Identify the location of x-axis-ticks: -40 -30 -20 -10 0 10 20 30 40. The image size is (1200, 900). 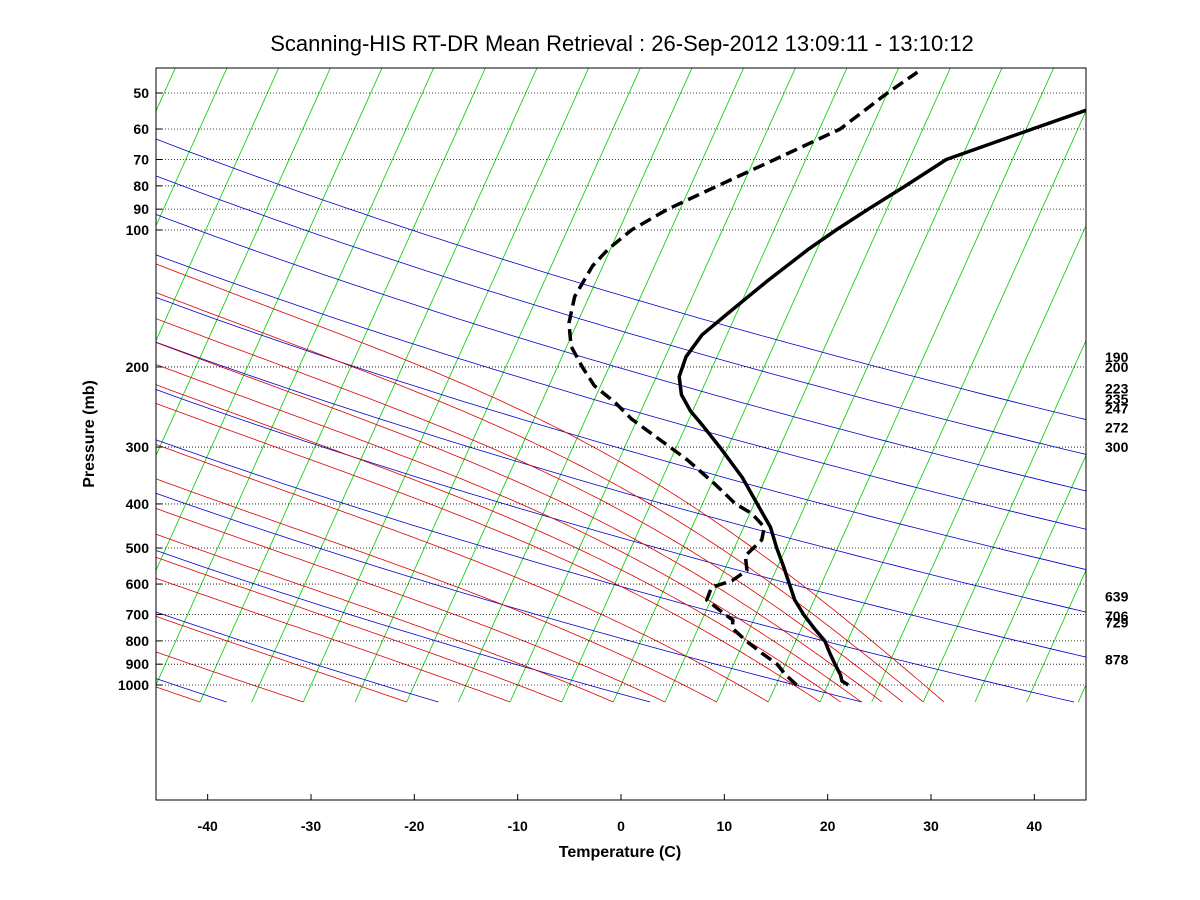
(620, 814).